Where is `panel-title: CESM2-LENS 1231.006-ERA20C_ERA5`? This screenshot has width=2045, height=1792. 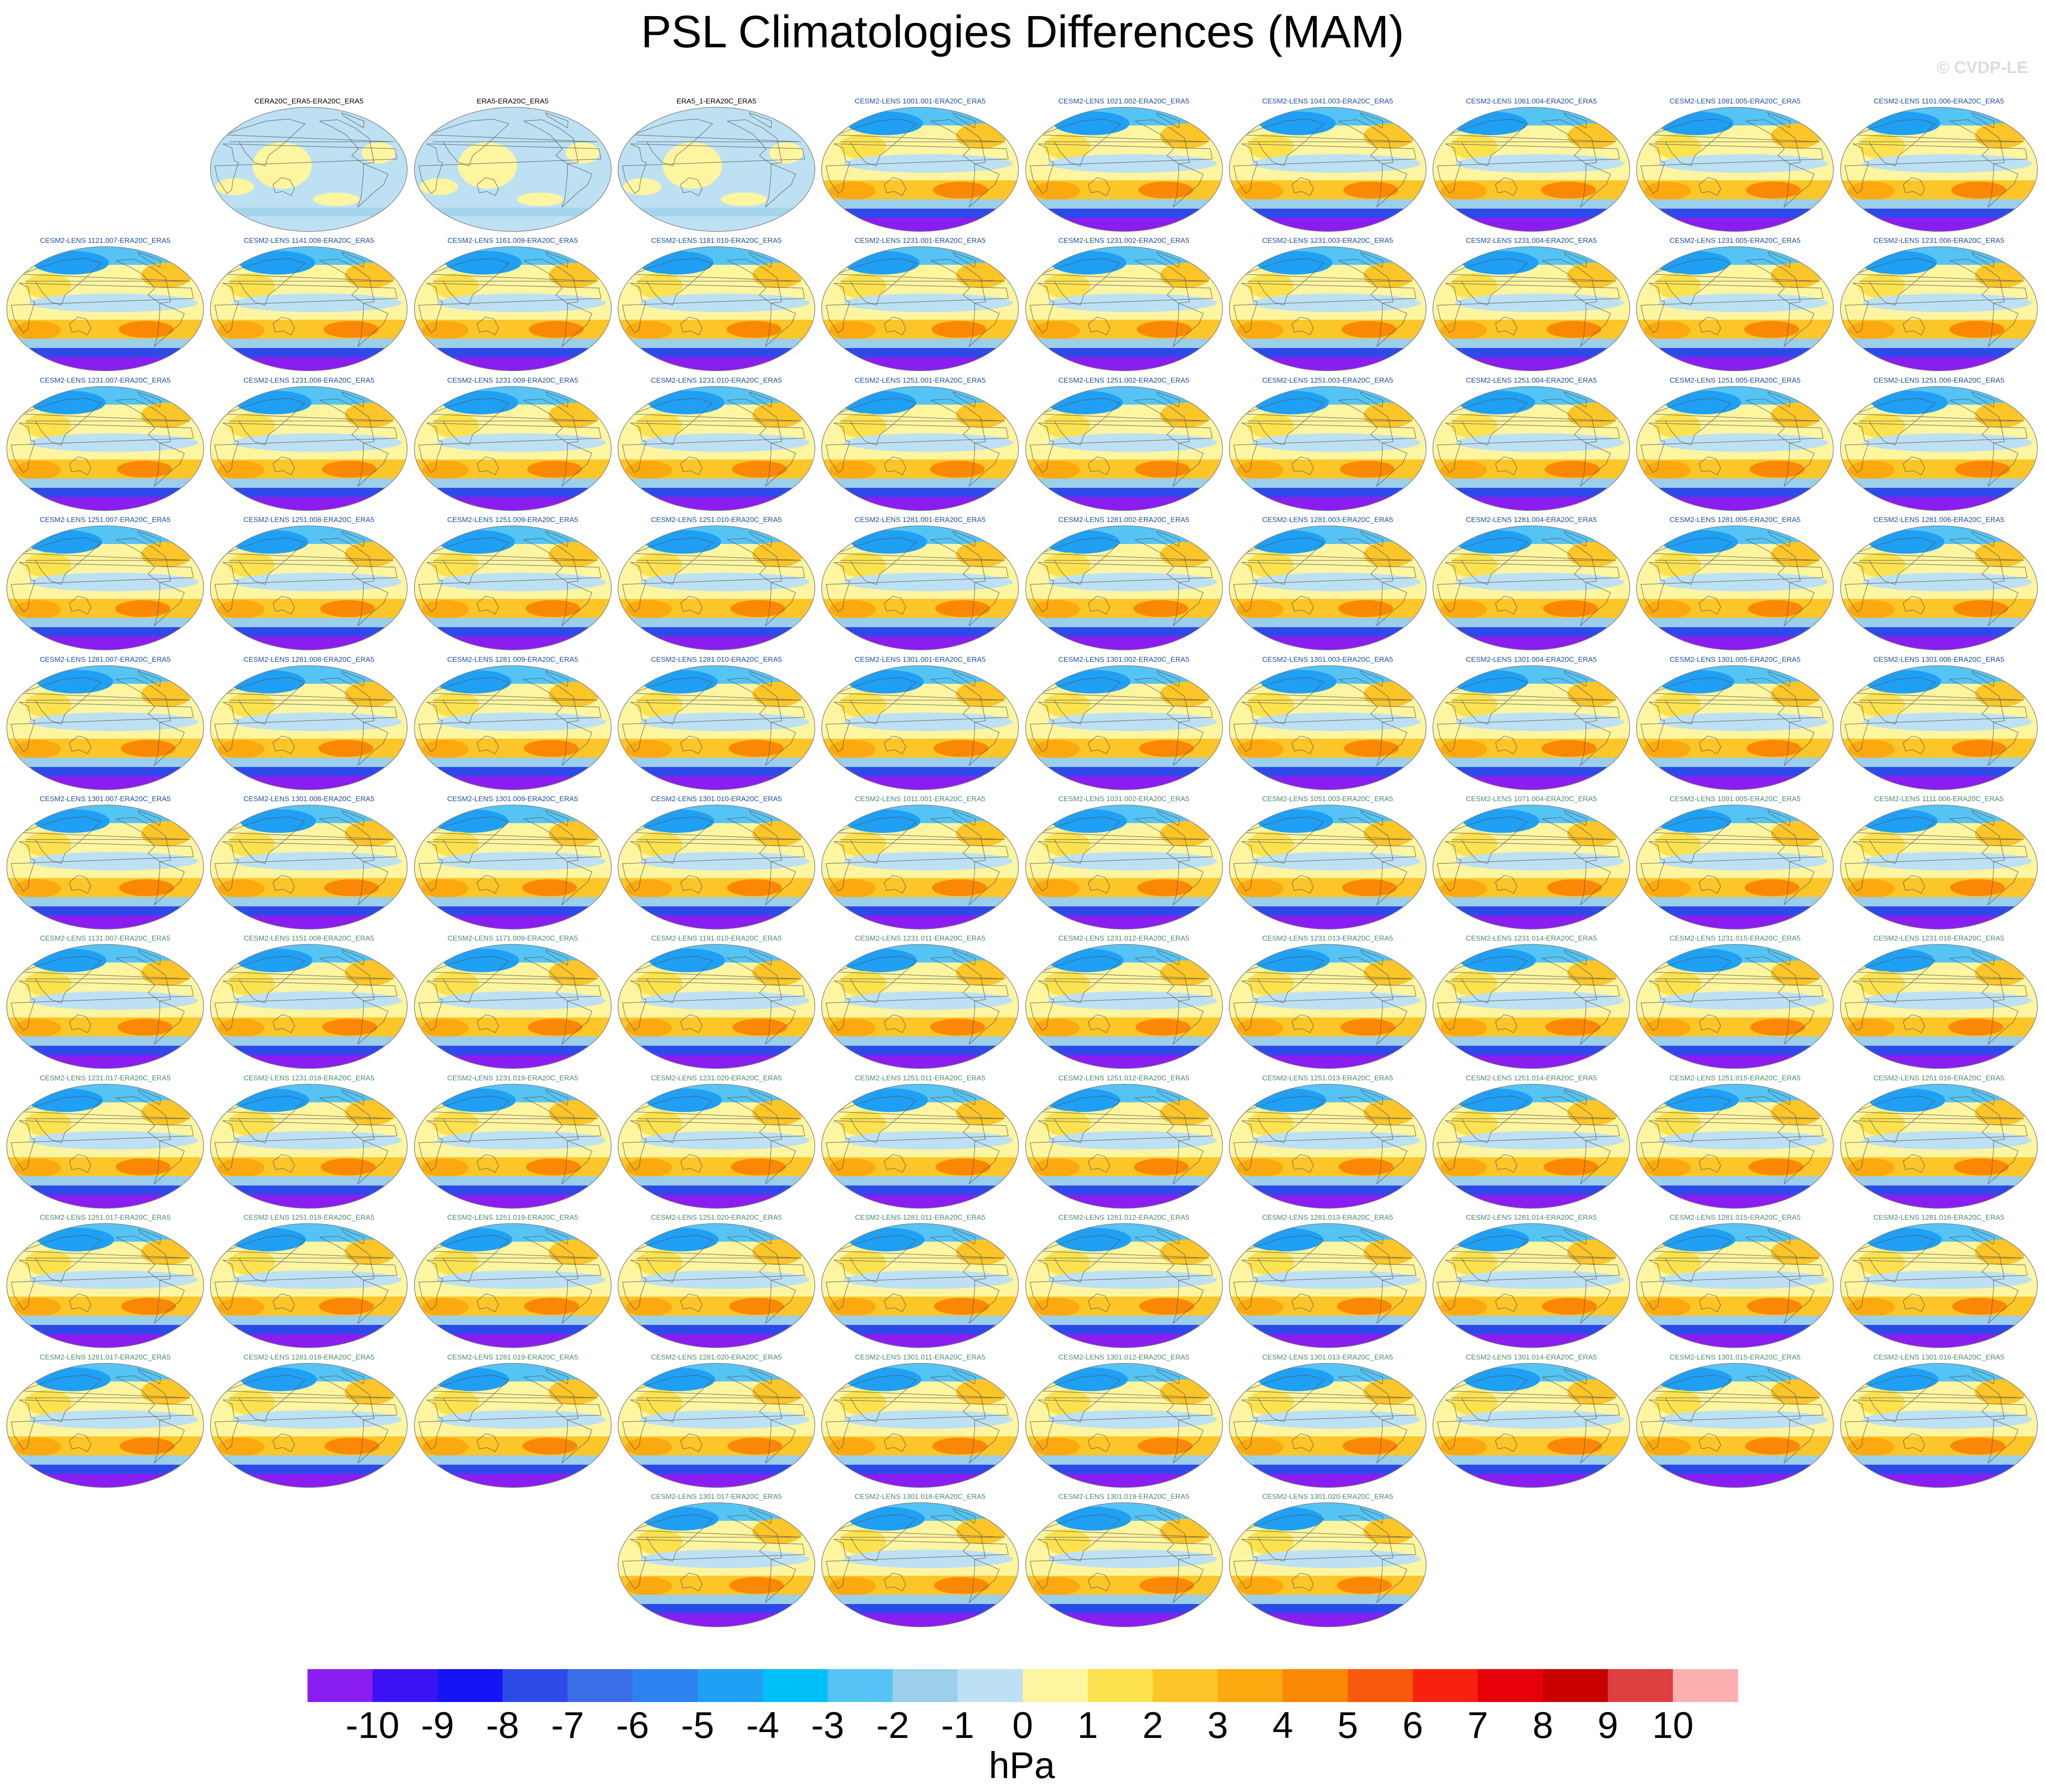
panel-title: CESM2-LENS 1231.006-ERA20C_ERA5 is located at coordinates (1939, 241).